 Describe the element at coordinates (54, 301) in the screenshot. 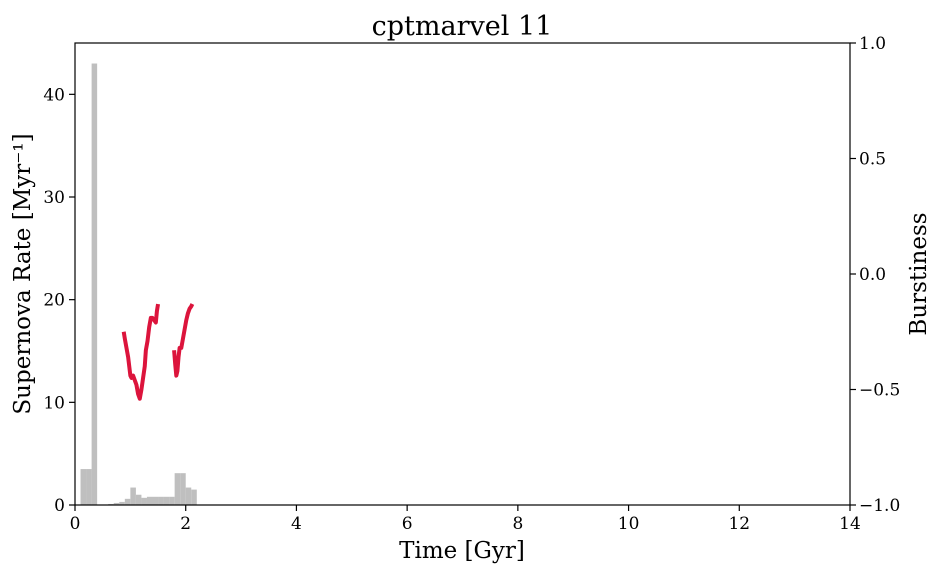

I see `y-tick-label-2: 20` at that location.